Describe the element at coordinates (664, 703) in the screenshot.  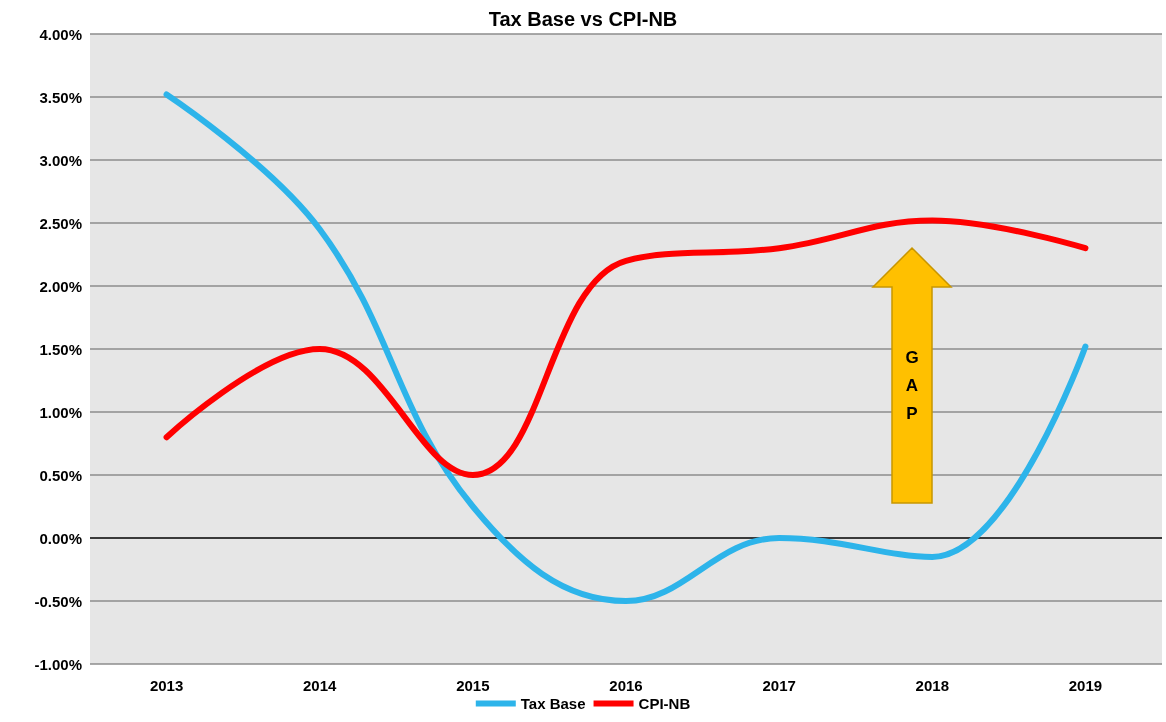
I see `legend-label: CPI-NB` at that location.